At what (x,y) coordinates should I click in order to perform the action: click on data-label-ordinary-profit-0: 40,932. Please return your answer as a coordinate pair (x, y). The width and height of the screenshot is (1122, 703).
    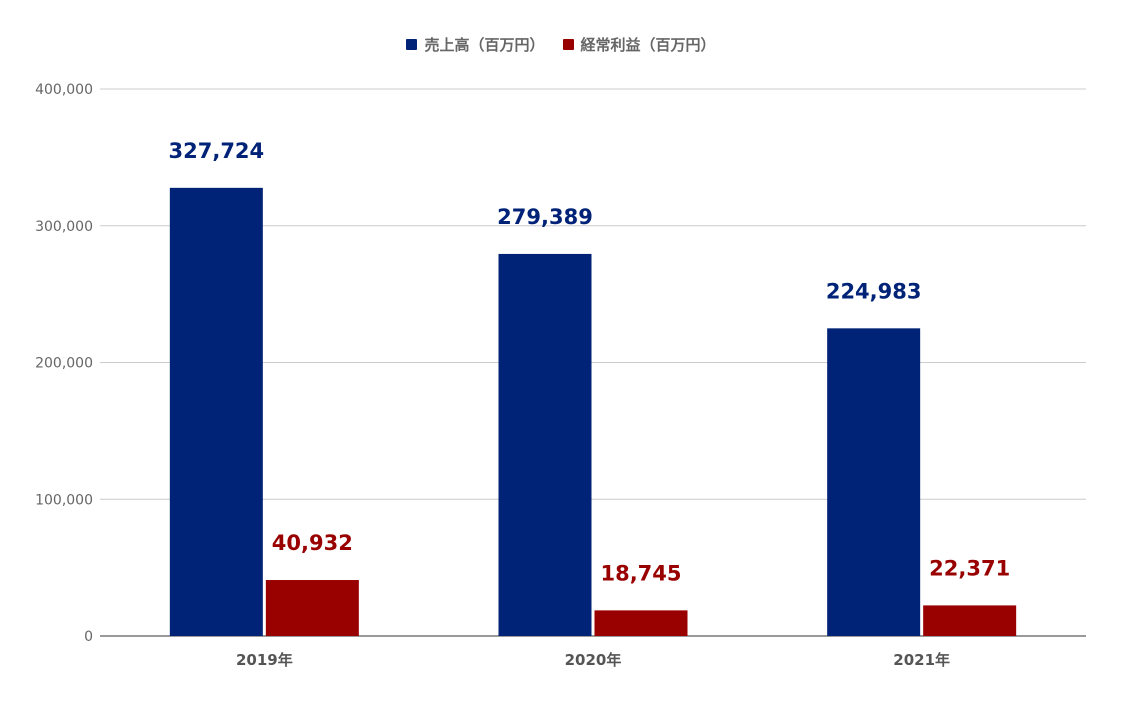
    Looking at the image, I should click on (312, 543).